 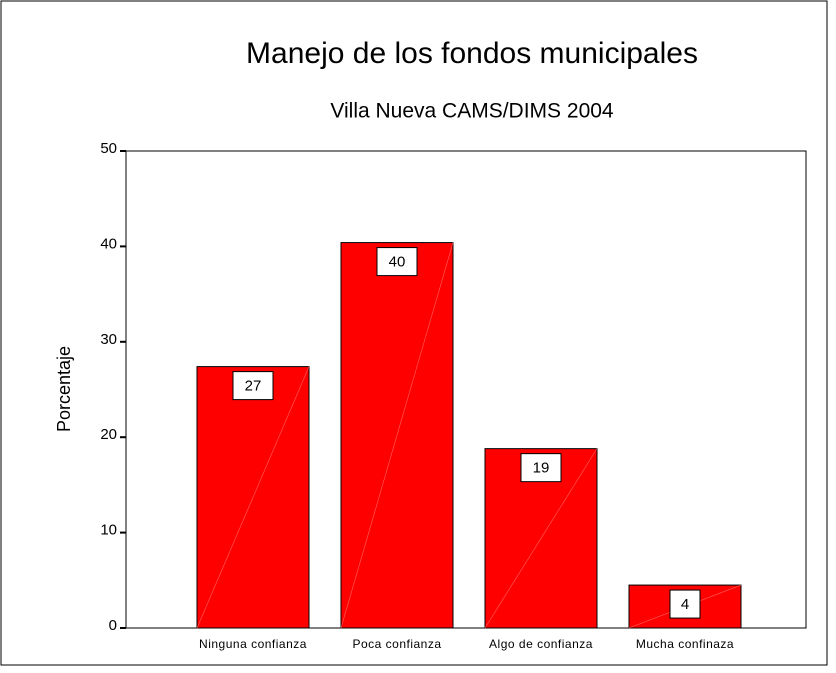 I want to click on y-tick-label: 30, so click(x=108, y=339).